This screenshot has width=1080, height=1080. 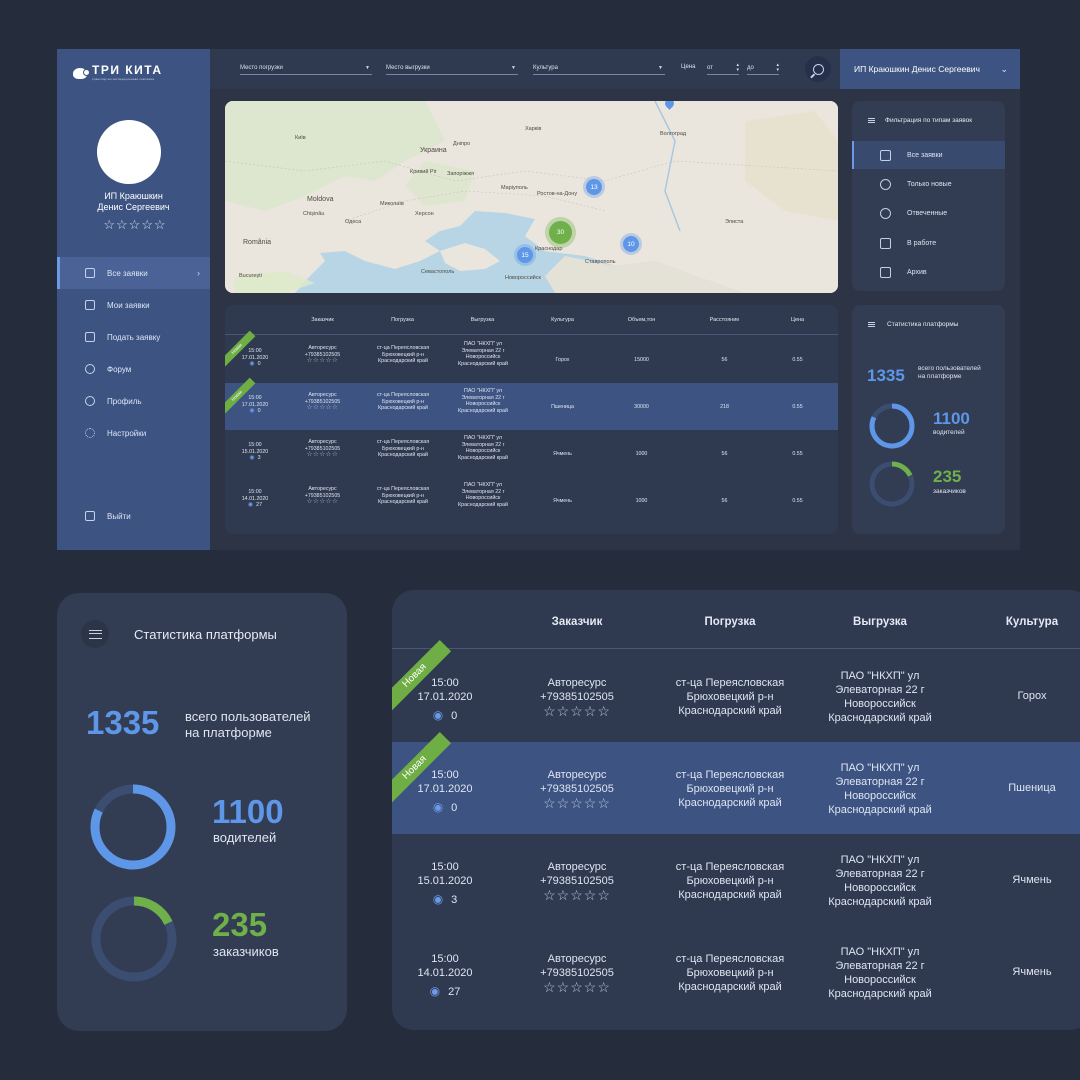 I want to click on drivers-ring-chart, so click(x=133, y=827).